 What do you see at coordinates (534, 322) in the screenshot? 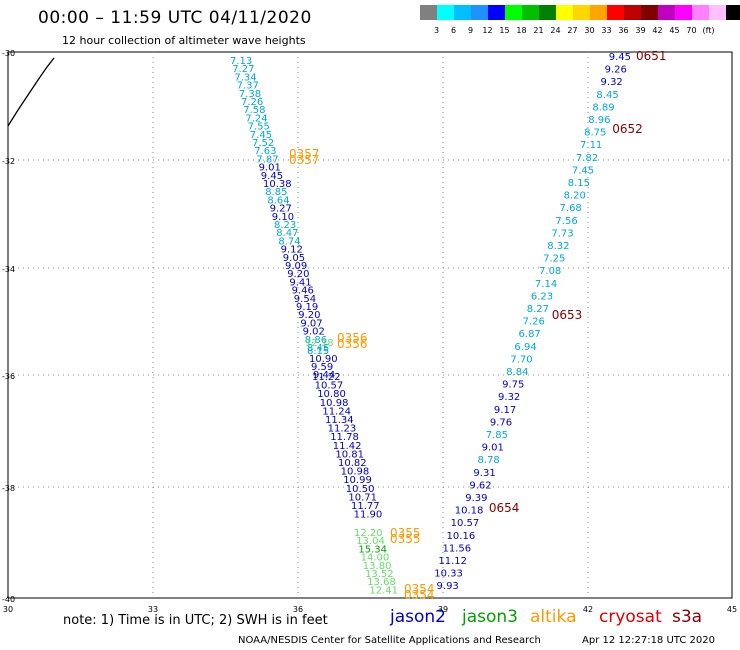
I see `east-track-value: 7.26` at bounding box center [534, 322].